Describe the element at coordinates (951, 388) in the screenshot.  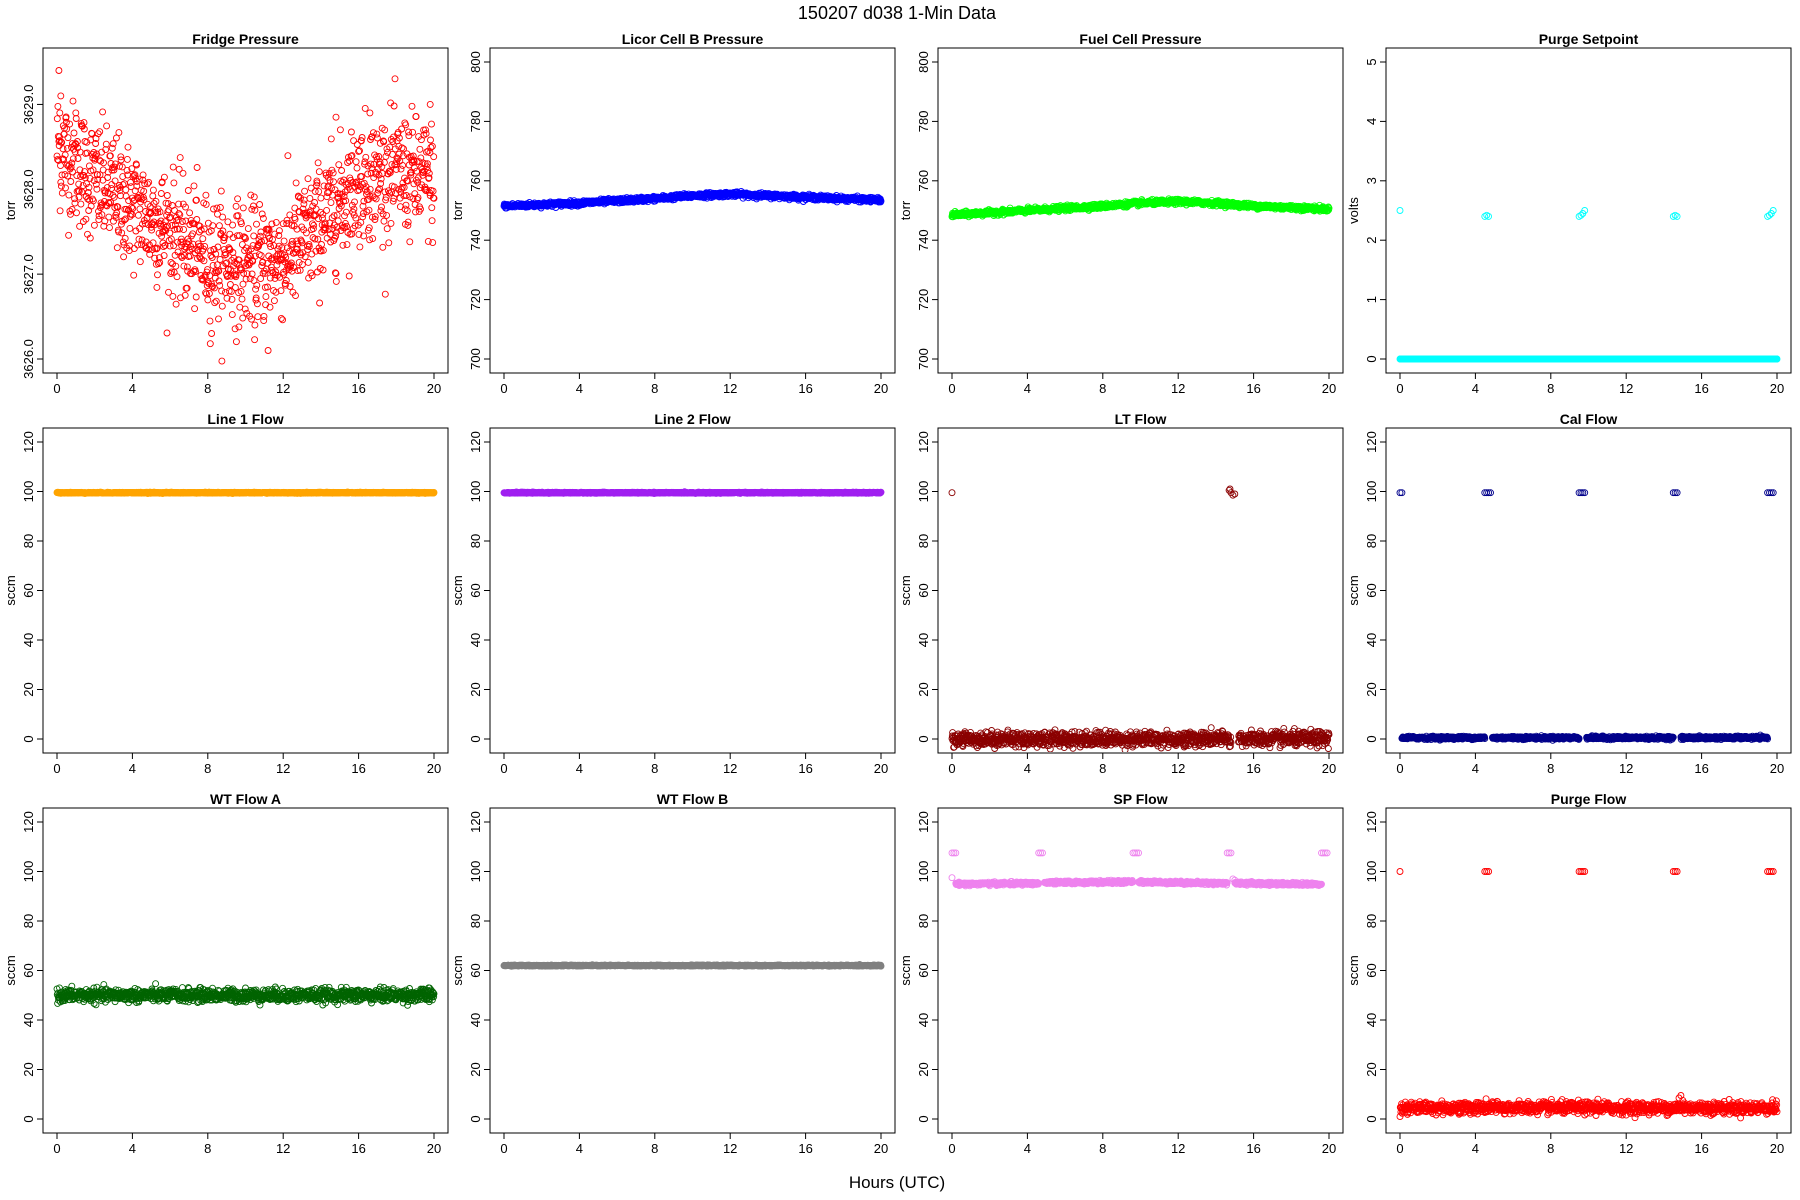
I see `x-tick-label: 0` at that location.